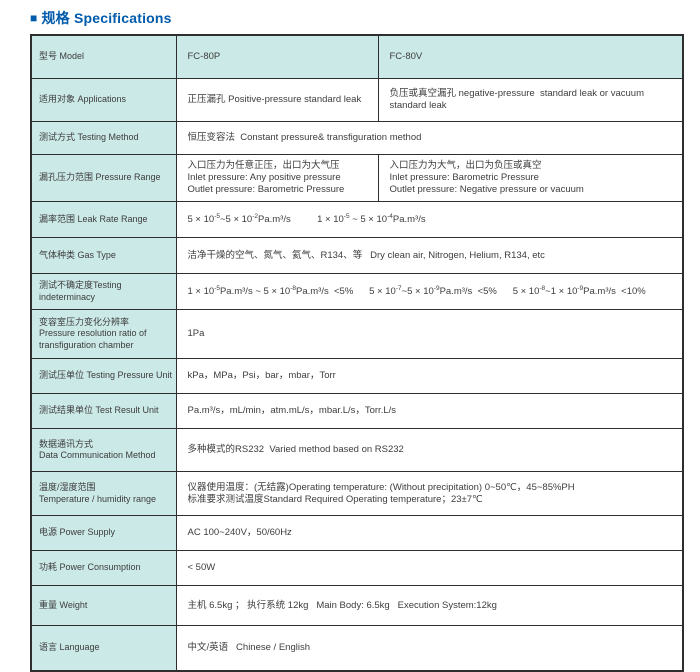 The height and width of the screenshot is (672, 700). Describe the element at coordinates (429, 450) in the screenshot. I see `value-cell-data-communication-method-0: 多种模式的RS232 Varied method based on RS232` at that location.